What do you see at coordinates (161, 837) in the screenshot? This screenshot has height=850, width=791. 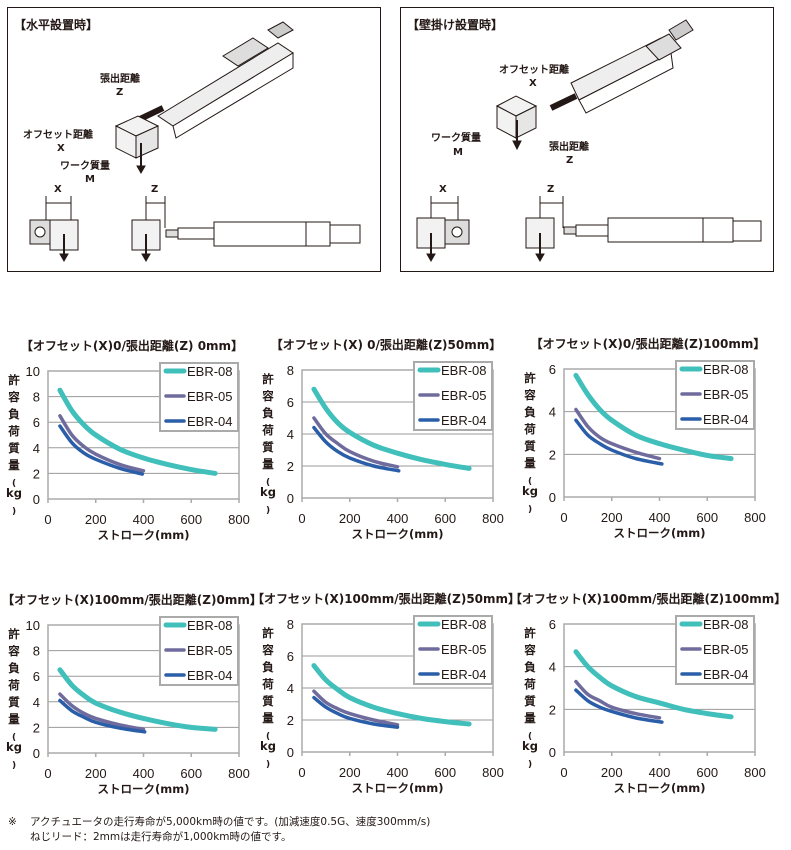 I see `footnote-line-2: ねじリード：2mmは走行寿命が1,000km時の値です。` at bounding box center [161, 837].